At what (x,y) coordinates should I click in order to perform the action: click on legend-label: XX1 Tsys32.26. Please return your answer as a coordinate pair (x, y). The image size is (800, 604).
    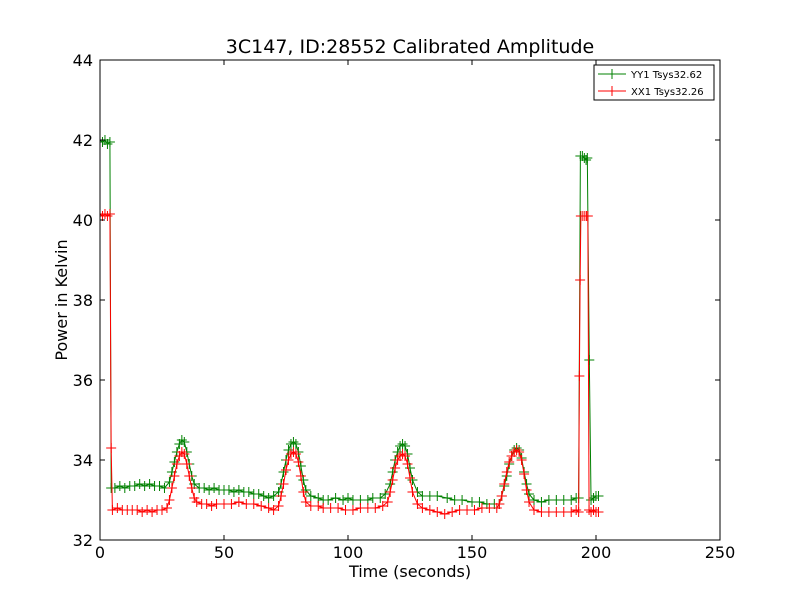
    Looking at the image, I should click on (667, 92).